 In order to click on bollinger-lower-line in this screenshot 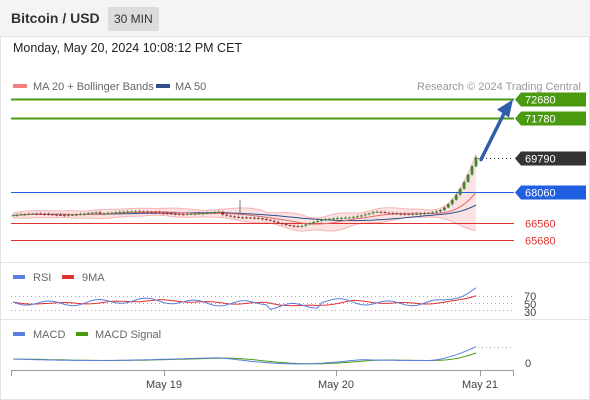, I will do `click(244, 223)`.